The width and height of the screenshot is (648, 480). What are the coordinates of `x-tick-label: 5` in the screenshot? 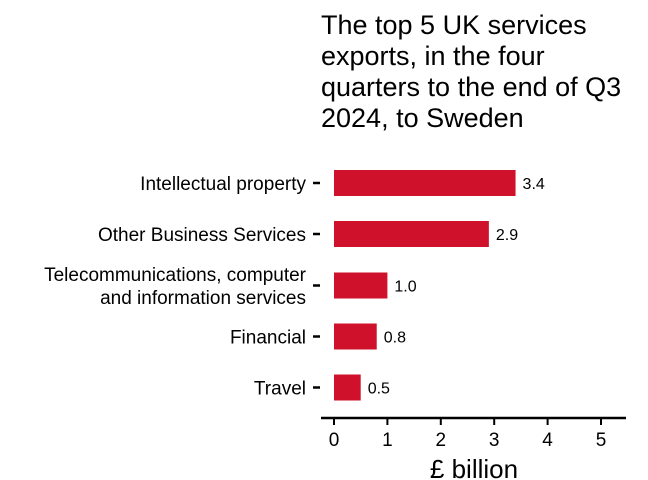 It's located at (601, 440).